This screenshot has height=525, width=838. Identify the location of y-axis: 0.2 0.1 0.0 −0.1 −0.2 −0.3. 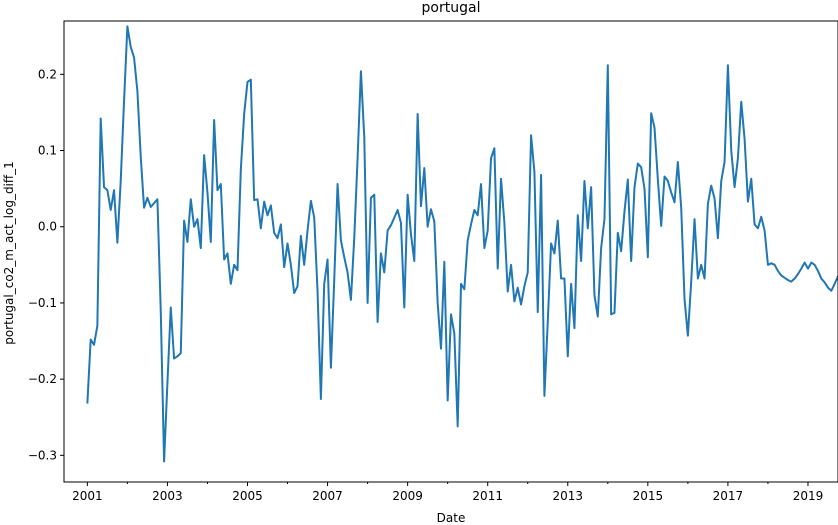
(46, 264).